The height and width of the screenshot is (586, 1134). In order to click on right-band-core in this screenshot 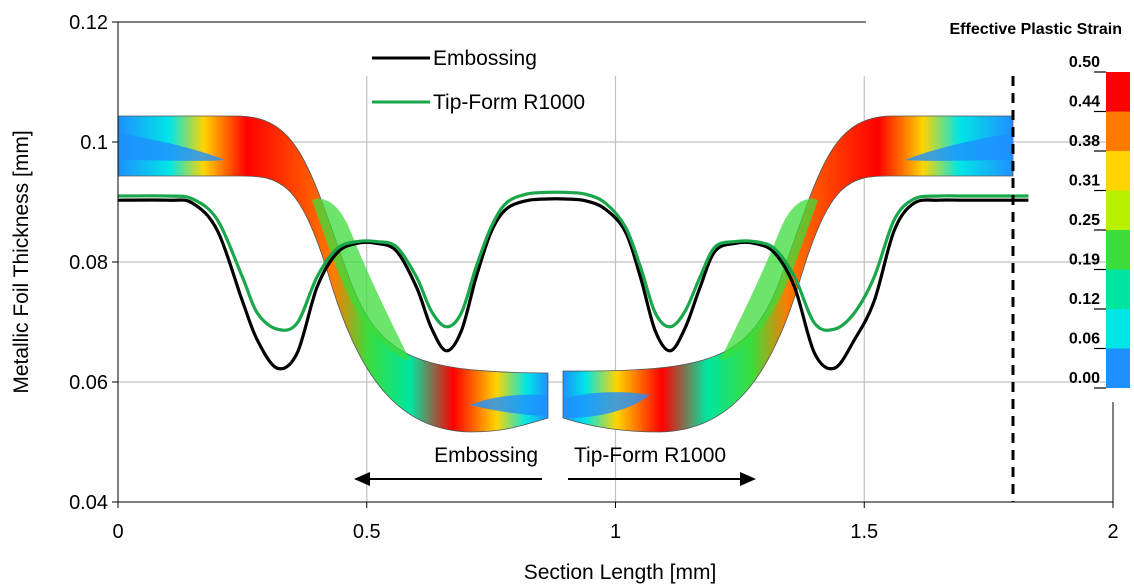, I will do `click(769, 279)`.